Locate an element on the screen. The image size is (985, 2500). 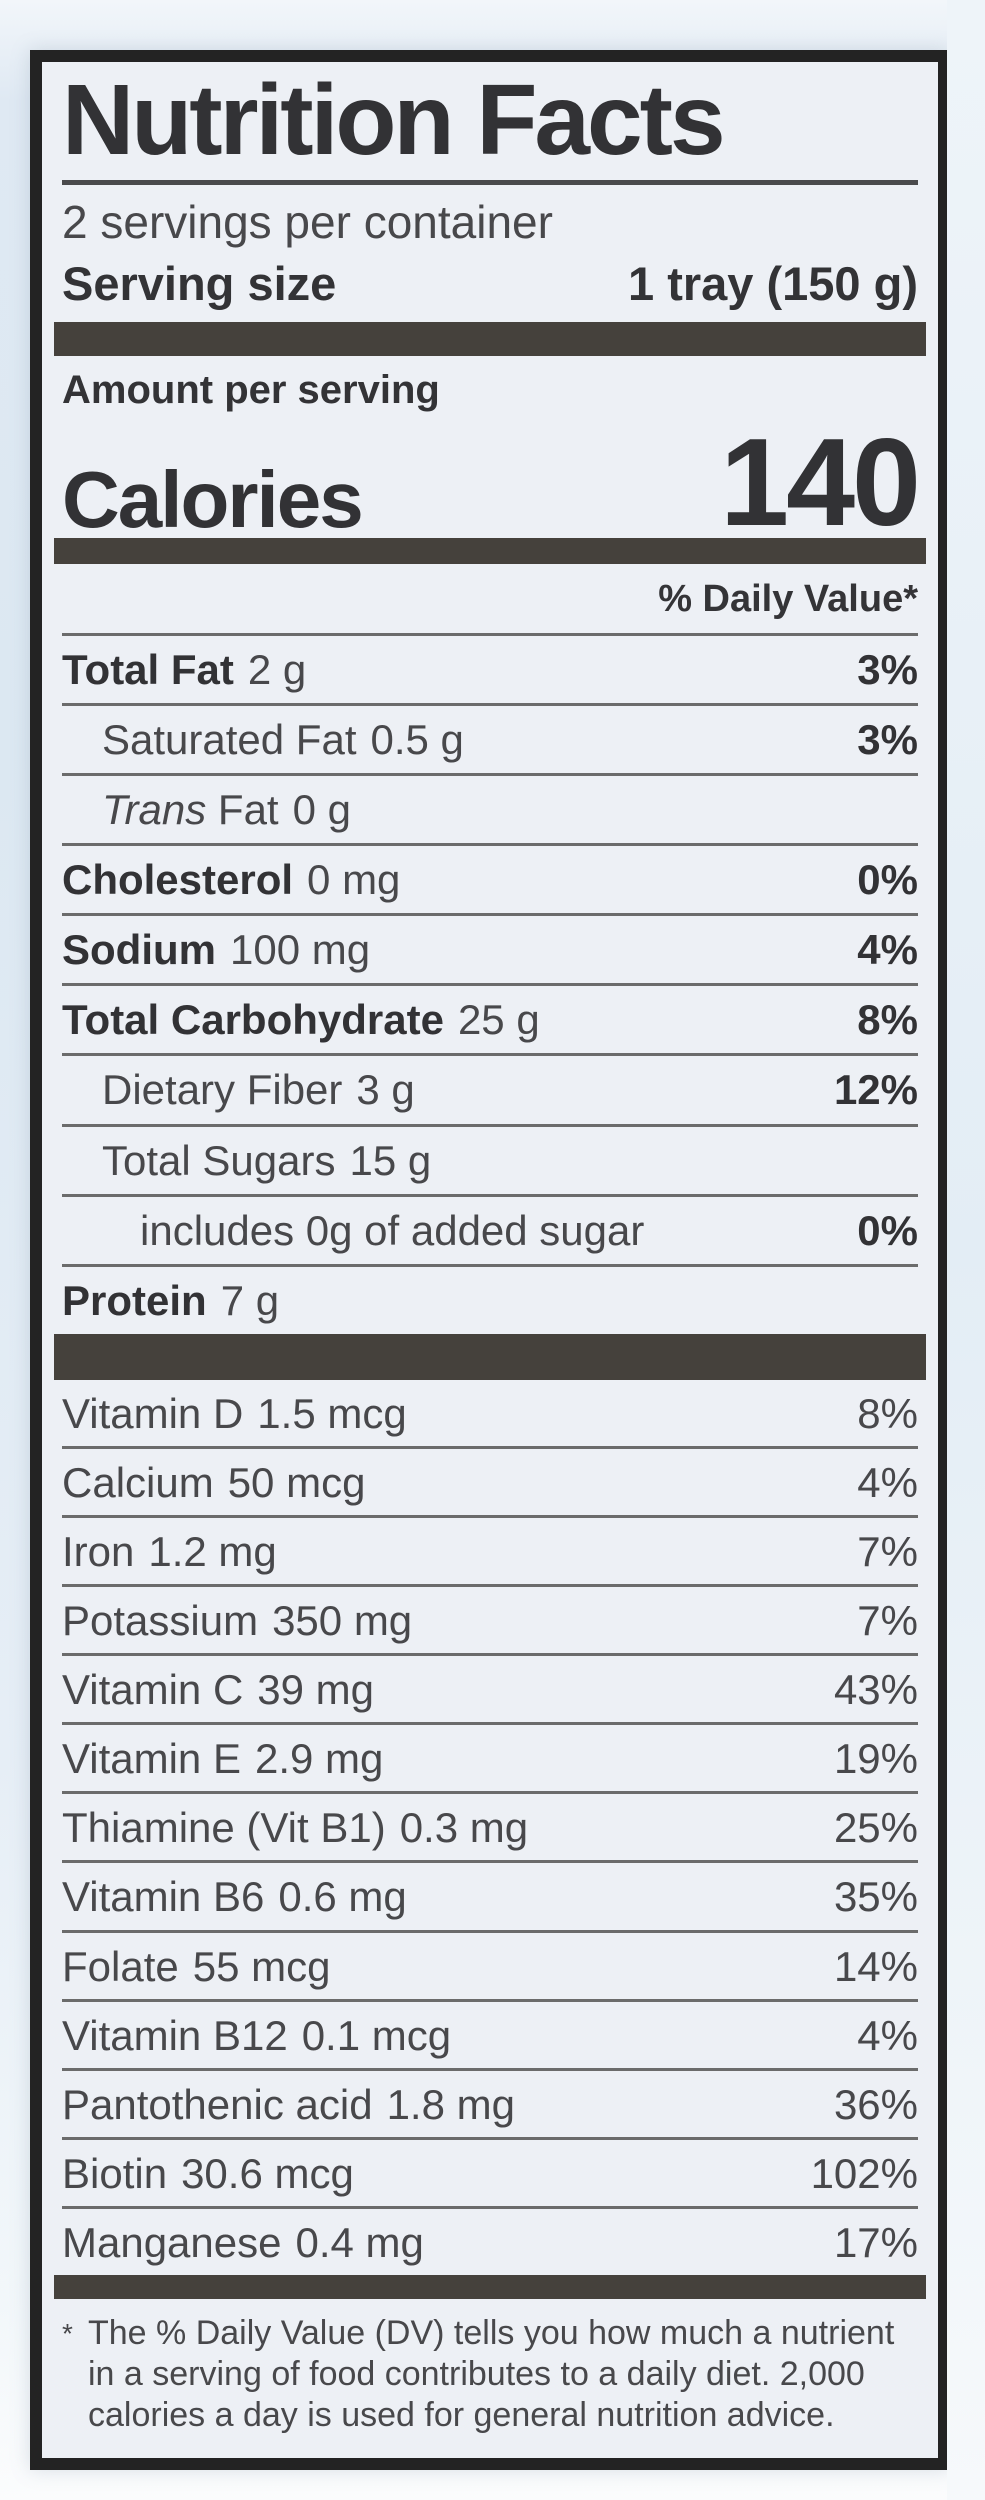
section-divider-bar-calories is located at coordinates (490, 550).